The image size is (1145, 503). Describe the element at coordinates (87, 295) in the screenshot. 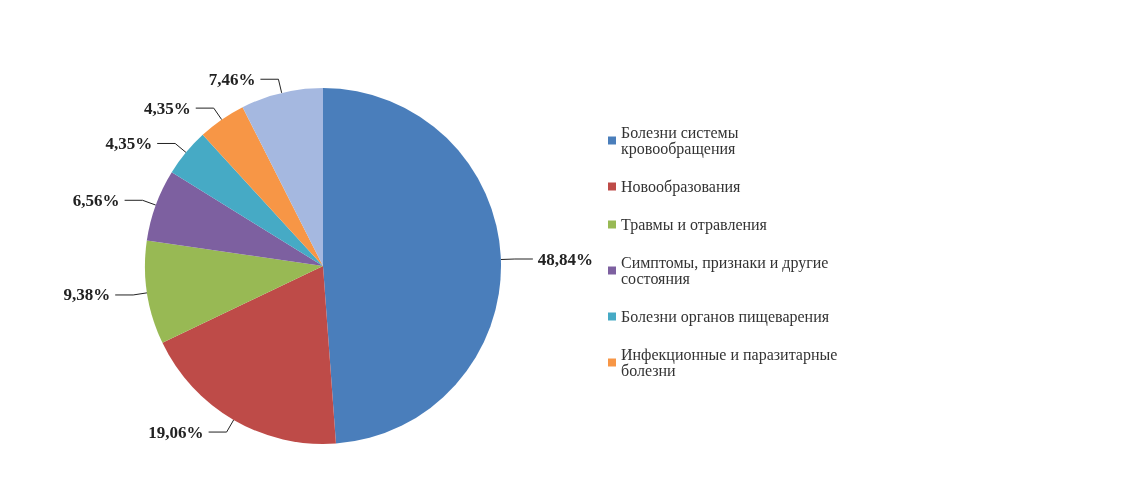

I see `data-label: 9,38%` at that location.